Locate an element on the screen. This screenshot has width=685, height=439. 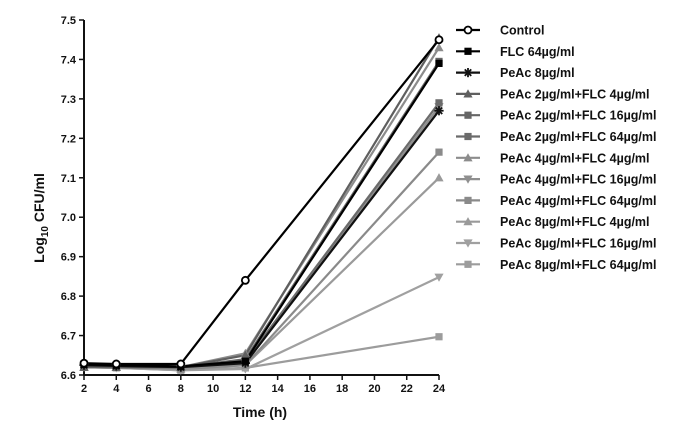
y-axis-title-rest: CFU/ml is located at coordinates (39, 199).